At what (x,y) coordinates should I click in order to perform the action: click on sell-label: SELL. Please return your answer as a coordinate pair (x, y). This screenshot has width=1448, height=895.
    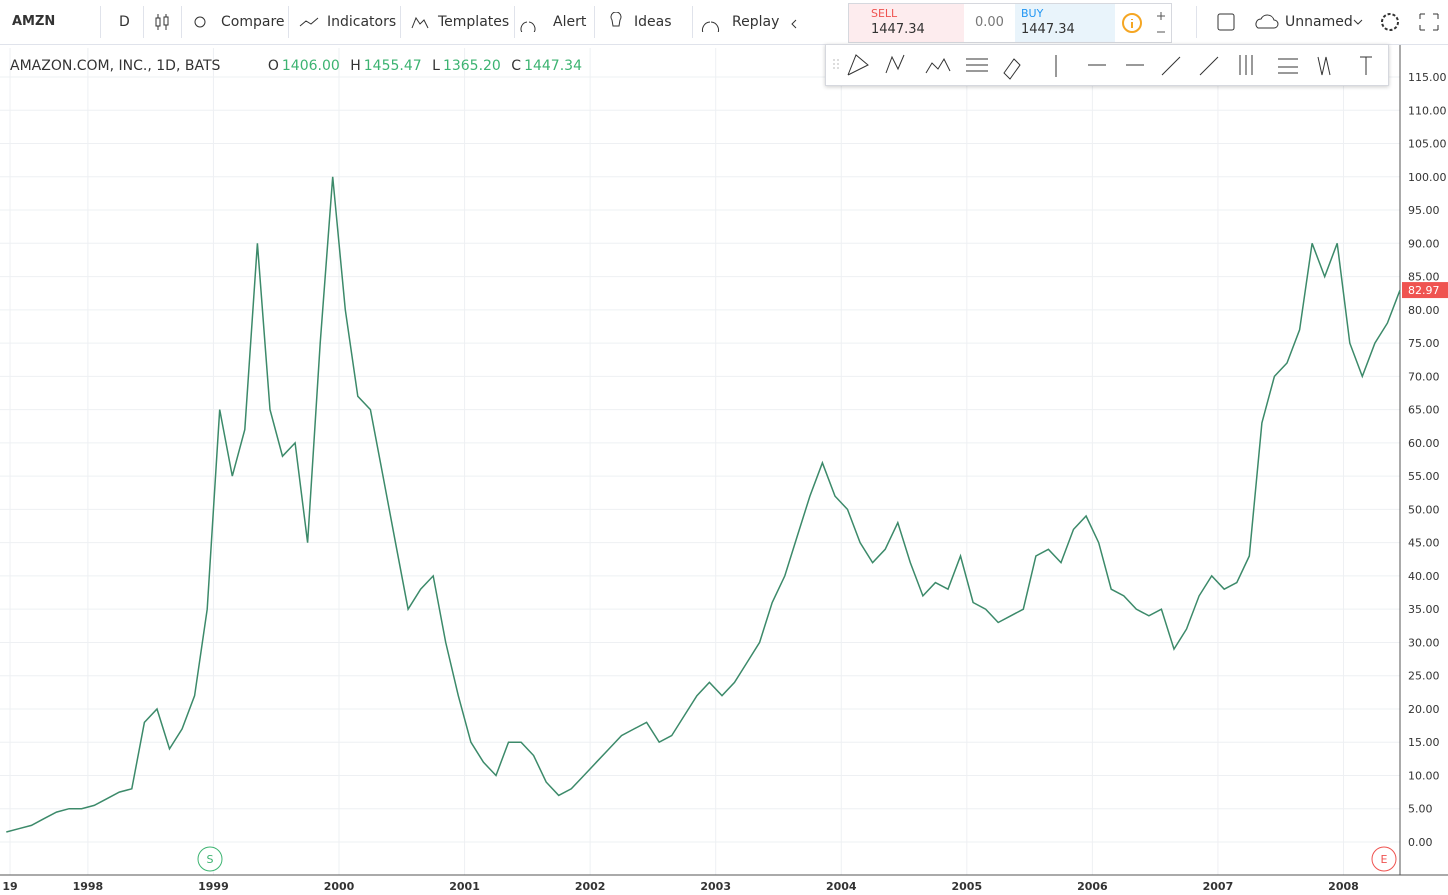
    Looking at the image, I should click on (884, 13).